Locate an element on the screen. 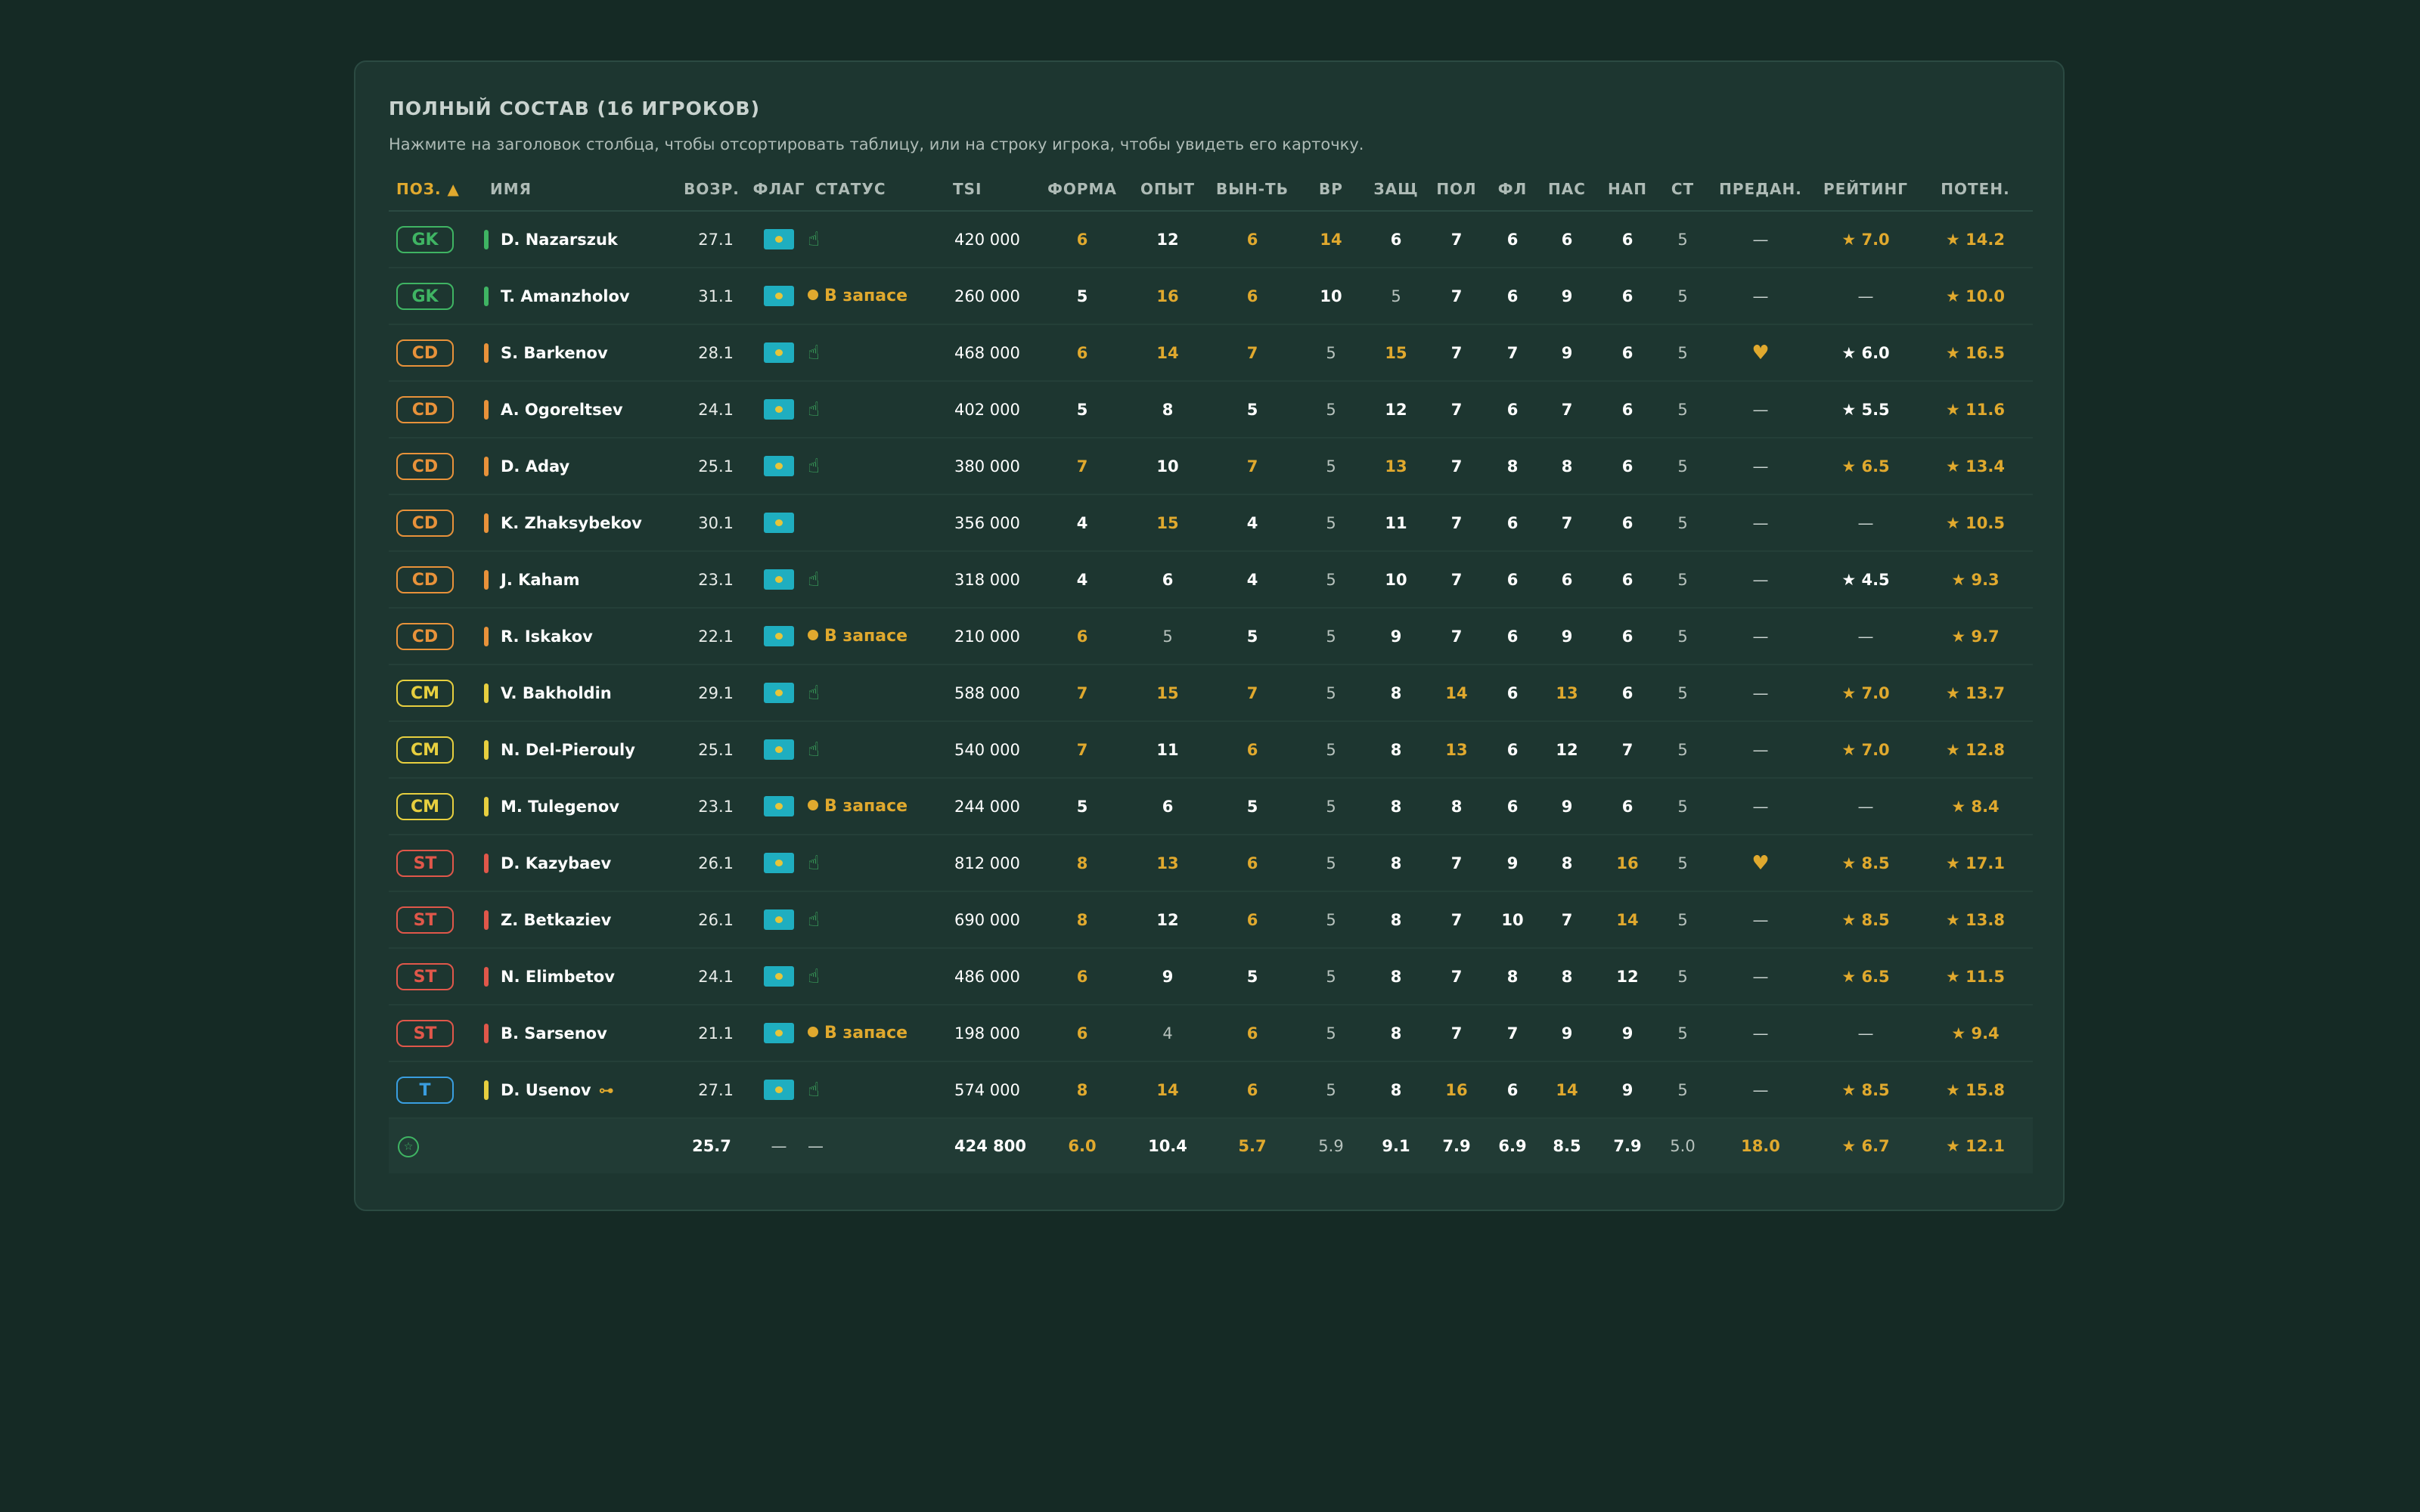  def-skill-cell: 13 is located at coordinates (1396, 466).